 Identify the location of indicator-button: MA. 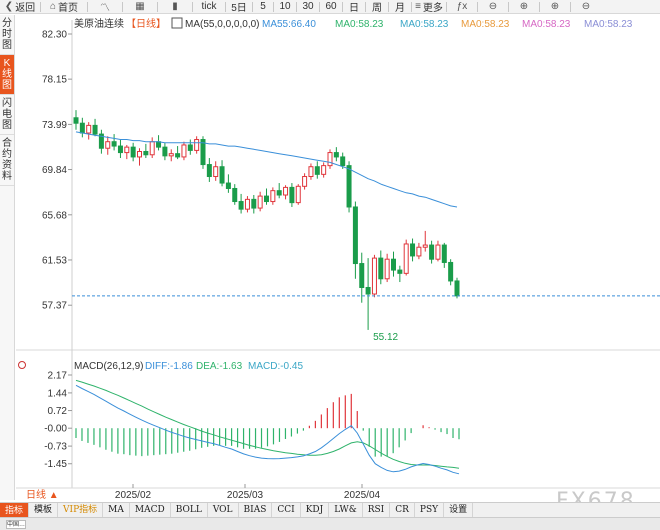
(116, 510).